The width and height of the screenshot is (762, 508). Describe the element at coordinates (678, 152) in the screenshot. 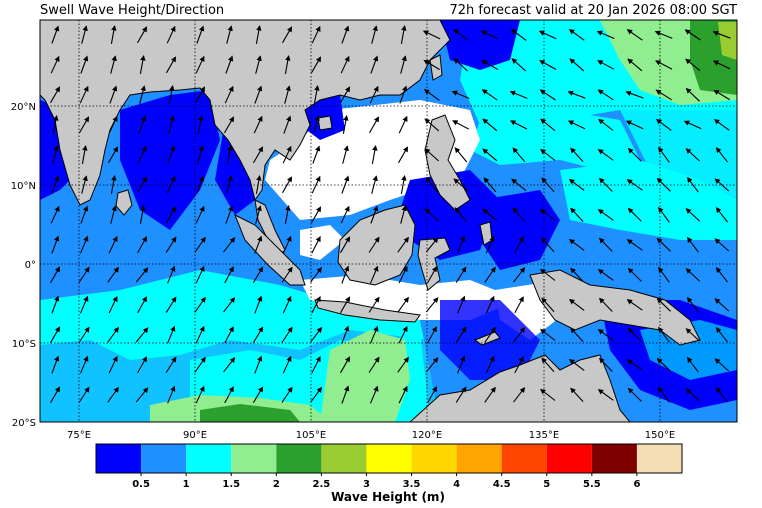

I see `swell-pacific-east` at that location.